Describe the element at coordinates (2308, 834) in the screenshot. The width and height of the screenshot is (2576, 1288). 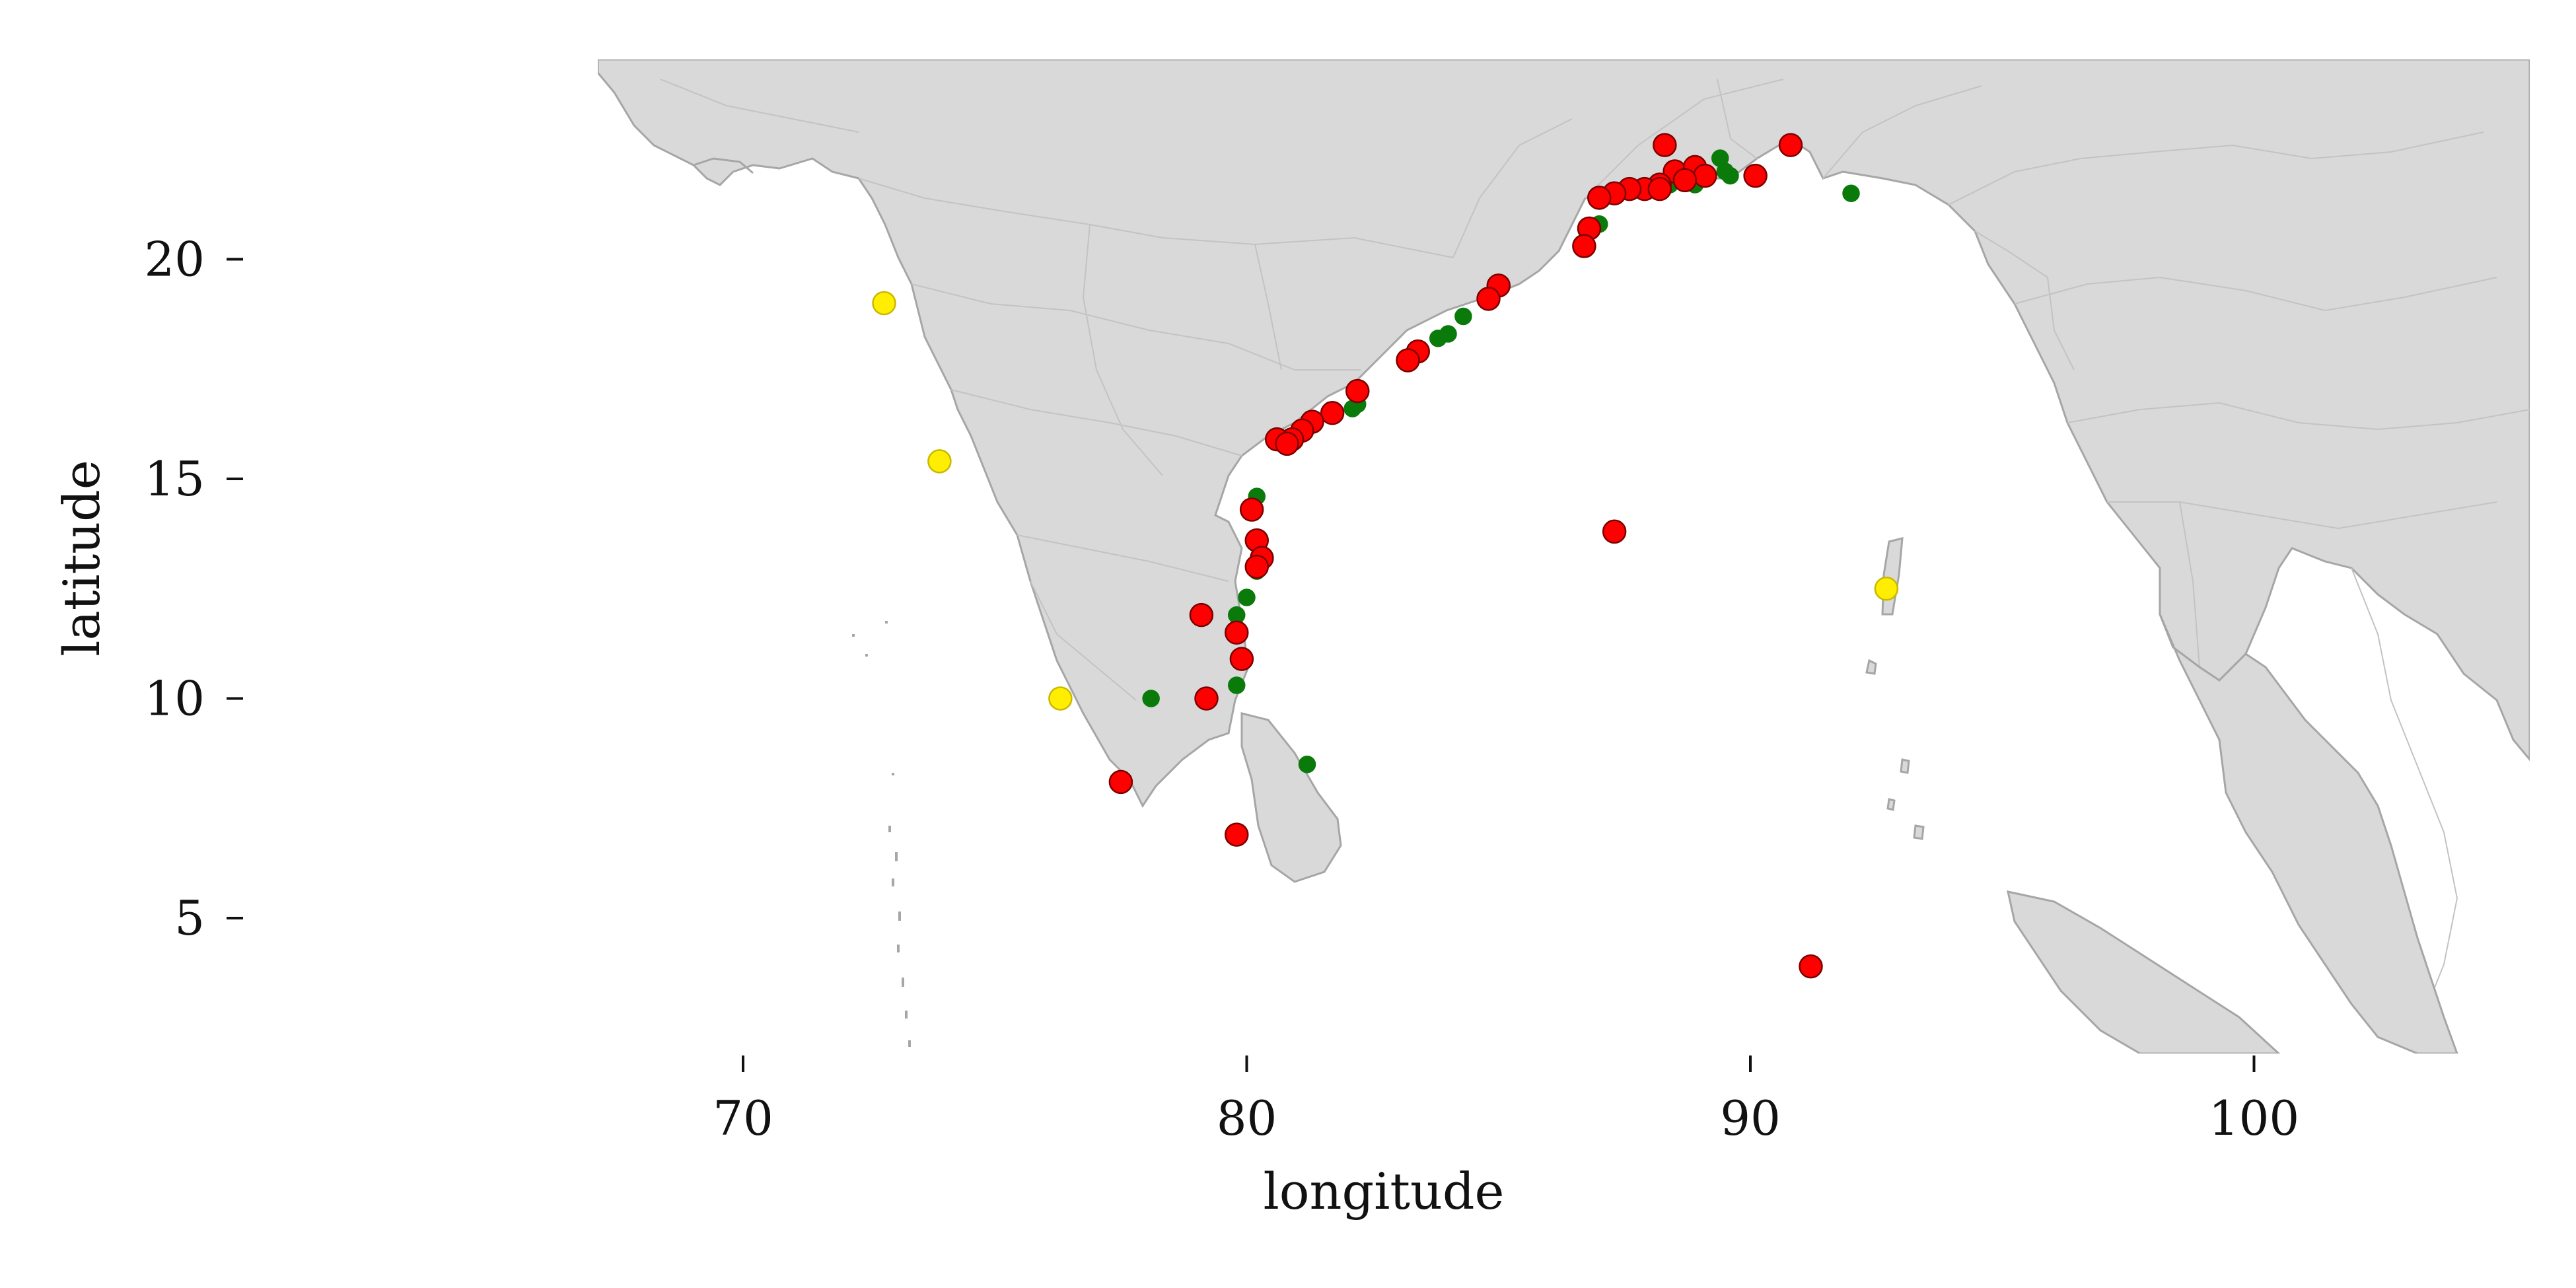
I see `land-malay-peninsula` at that location.